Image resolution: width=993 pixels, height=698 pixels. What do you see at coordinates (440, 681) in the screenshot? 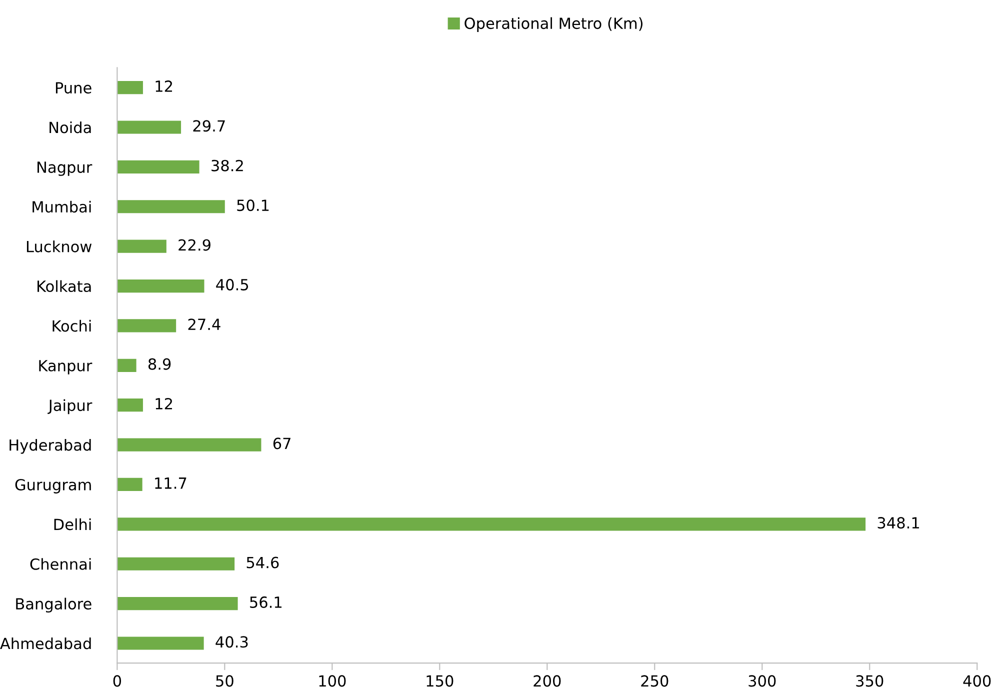
I see `x-tick-label: 150` at bounding box center [440, 681].